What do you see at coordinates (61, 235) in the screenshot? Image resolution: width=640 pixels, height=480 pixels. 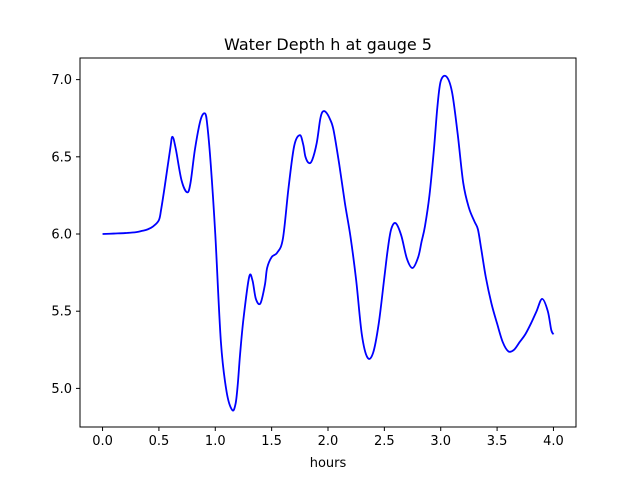 I see `y-tick-label: 6.0` at bounding box center [61, 235].